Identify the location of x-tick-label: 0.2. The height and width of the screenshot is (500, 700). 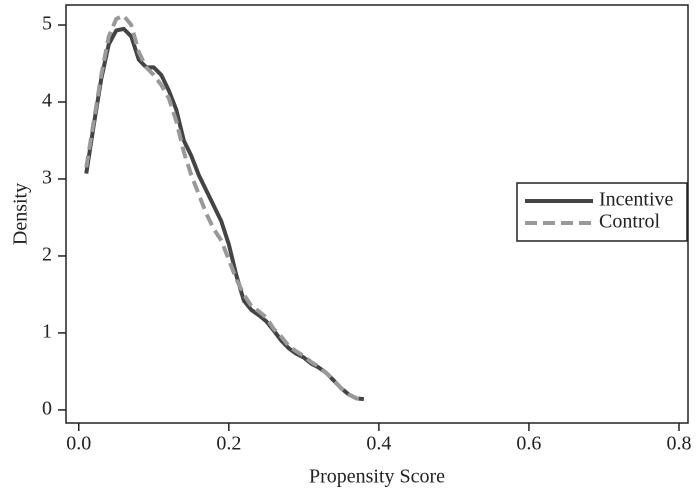
(228, 444).